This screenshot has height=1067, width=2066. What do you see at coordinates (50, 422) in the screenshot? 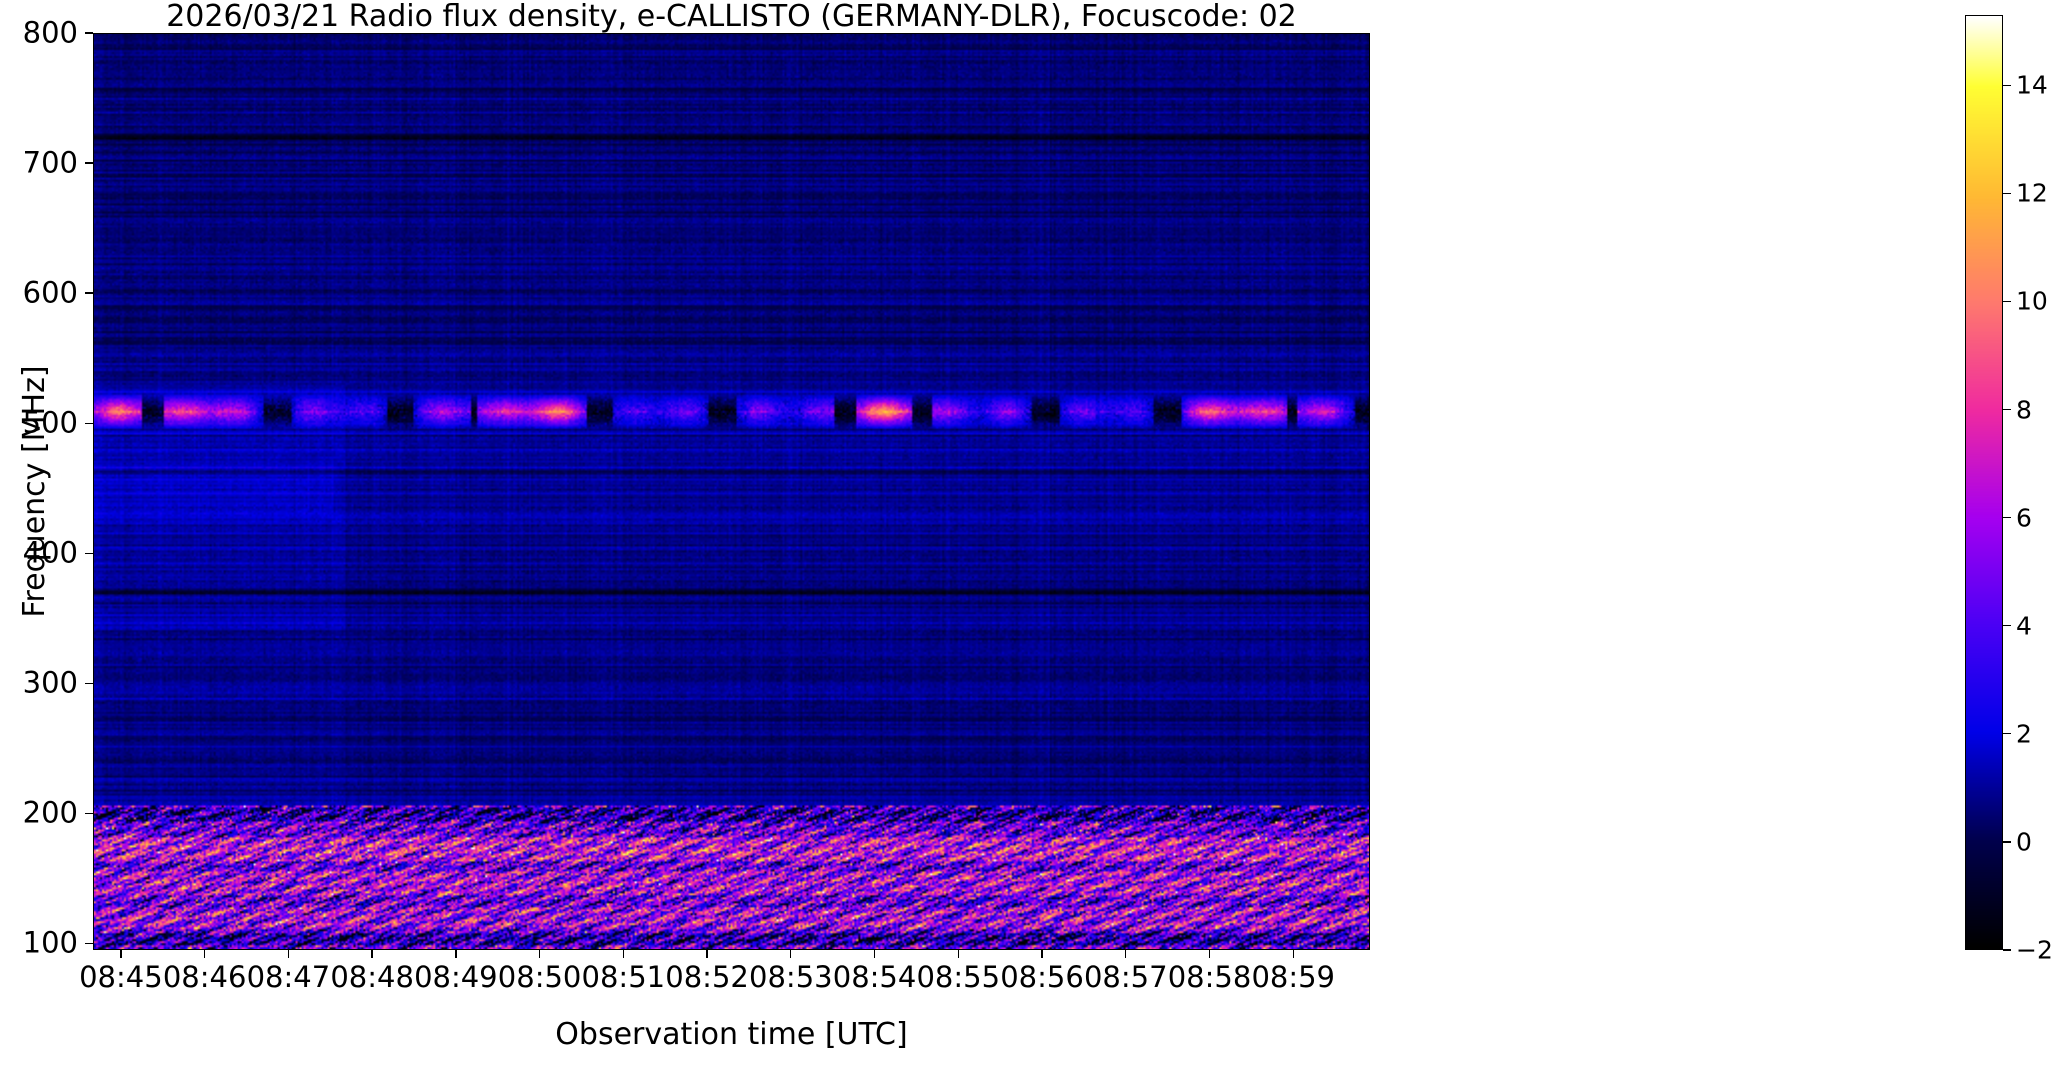
I see `y-tick-label: 500` at bounding box center [50, 422].